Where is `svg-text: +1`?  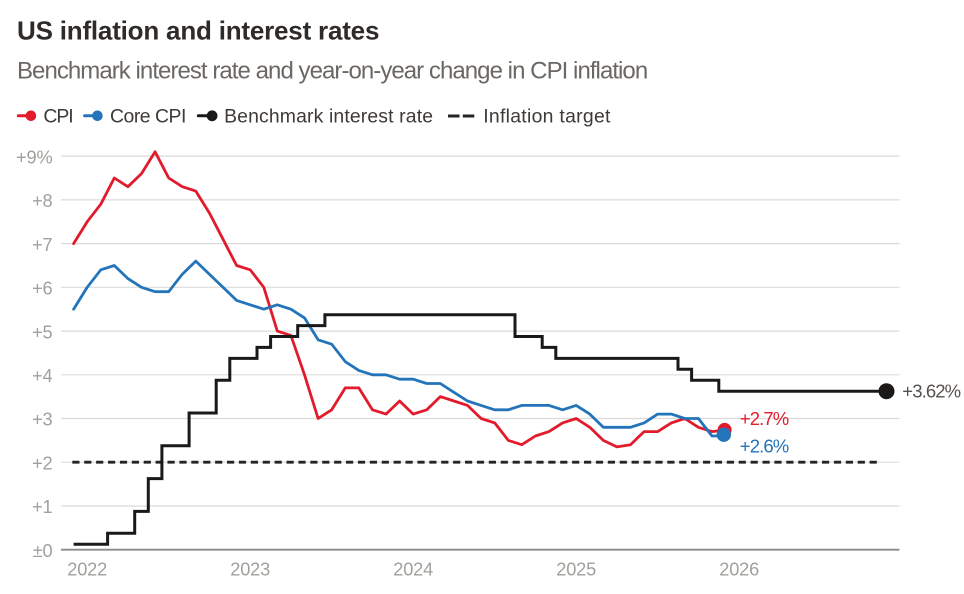
svg-text: +1 is located at coordinates (42, 507).